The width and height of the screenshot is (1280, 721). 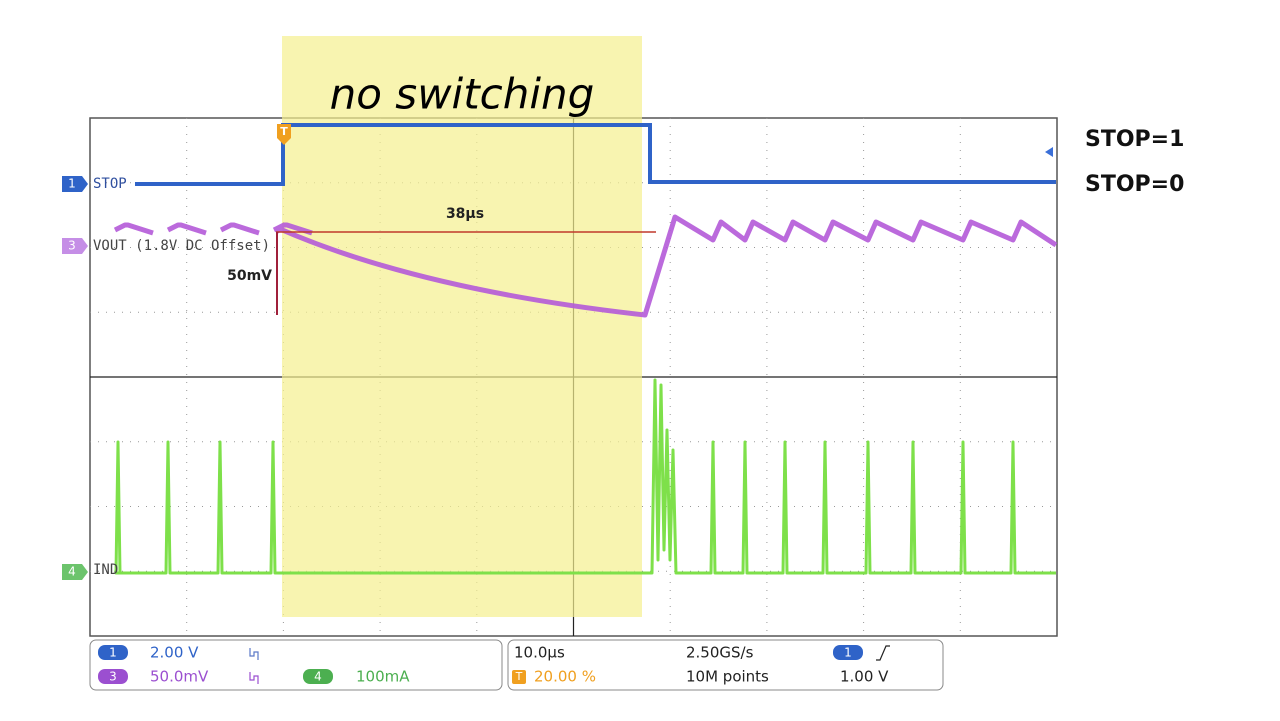 What do you see at coordinates (181, 246) in the screenshot?
I see `channel-label: VOUT (1.8V DC Offset)` at bounding box center [181, 246].